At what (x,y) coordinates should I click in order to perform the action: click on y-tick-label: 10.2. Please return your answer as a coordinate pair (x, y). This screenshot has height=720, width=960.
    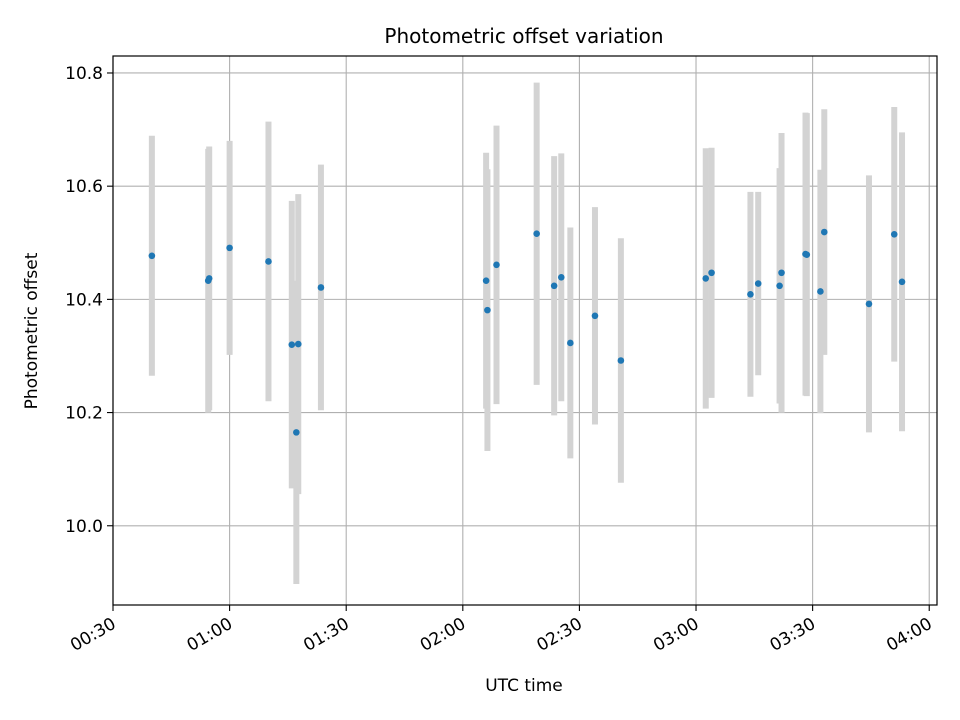
    Looking at the image, I should click on (84, 414).